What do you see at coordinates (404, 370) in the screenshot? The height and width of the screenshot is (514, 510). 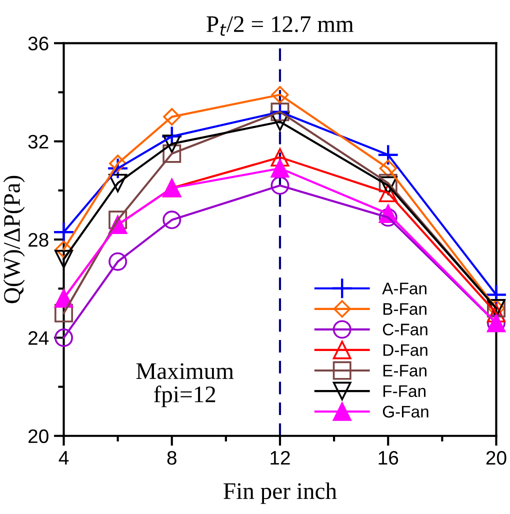 I see `legend-label: E-Fan` at bounding box center [404, 370].